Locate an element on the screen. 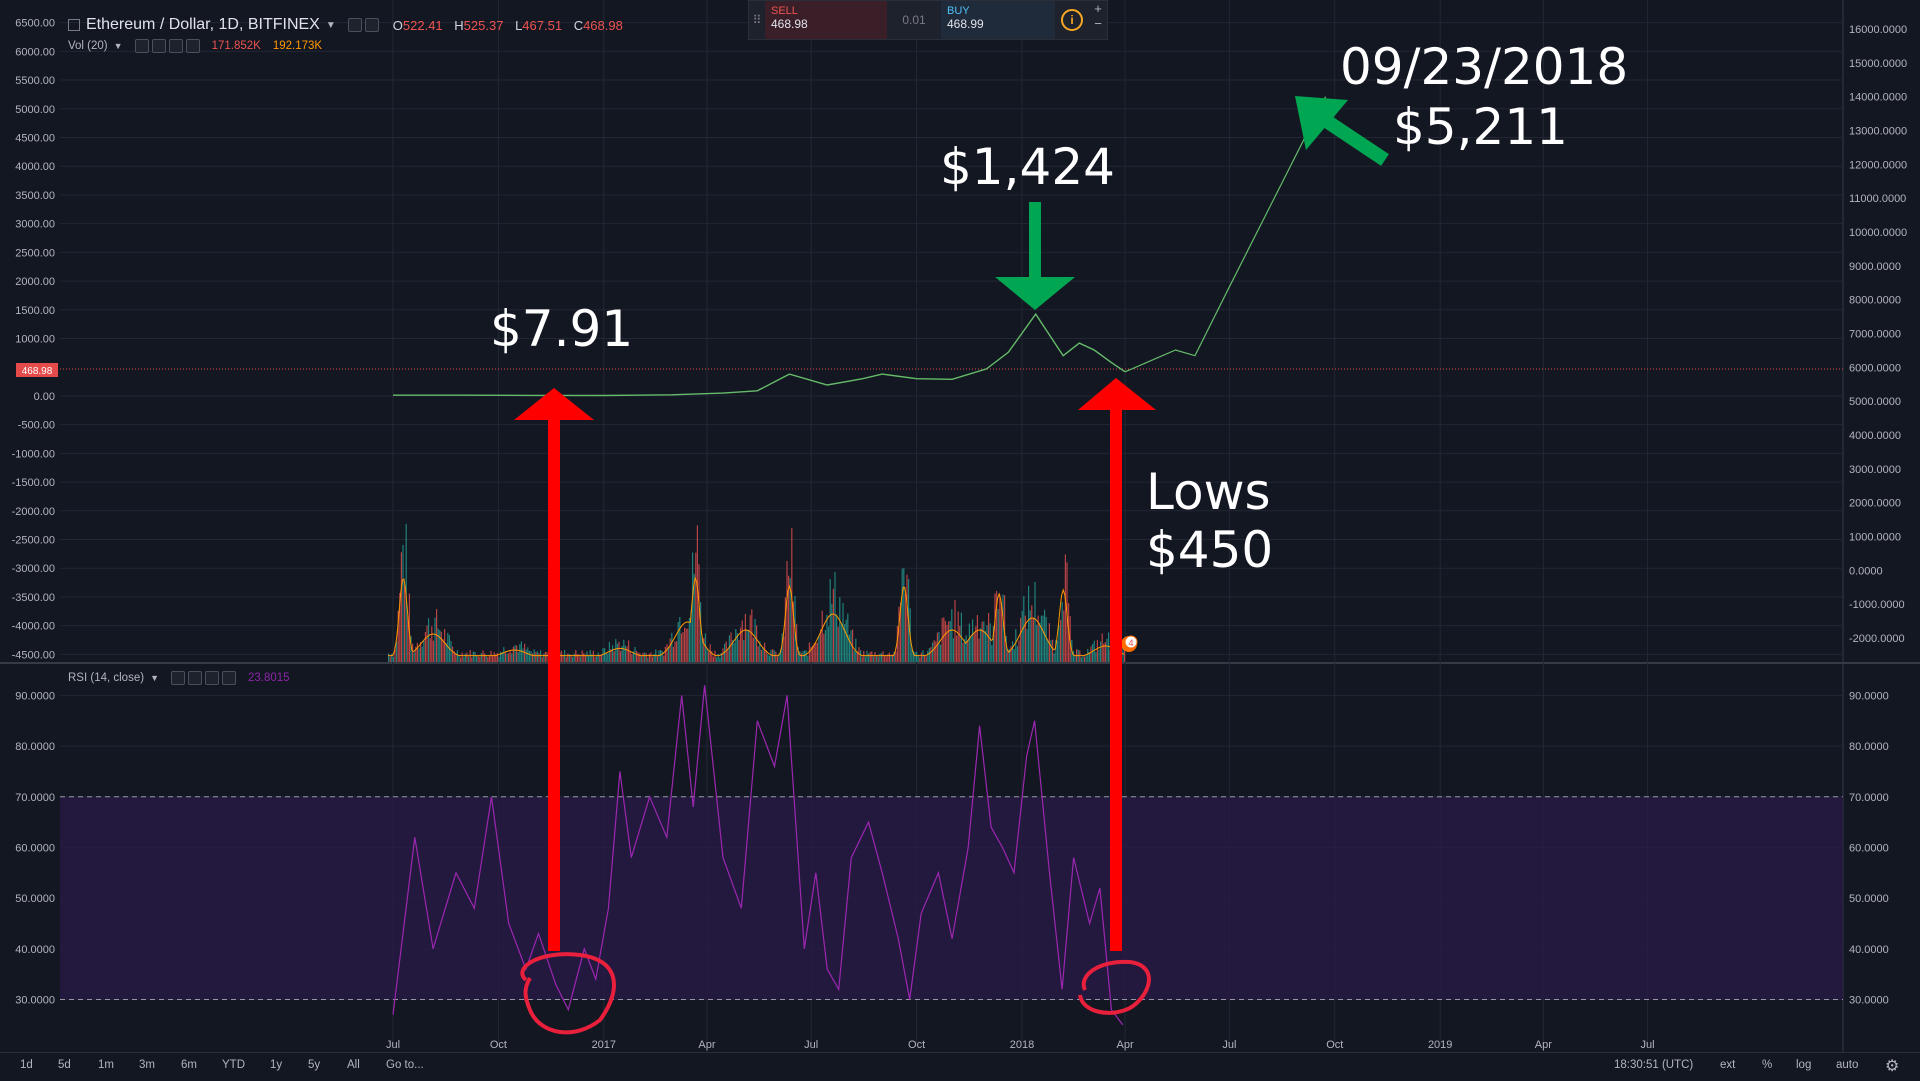  info-button: i is located at coordinates (1072, 20).